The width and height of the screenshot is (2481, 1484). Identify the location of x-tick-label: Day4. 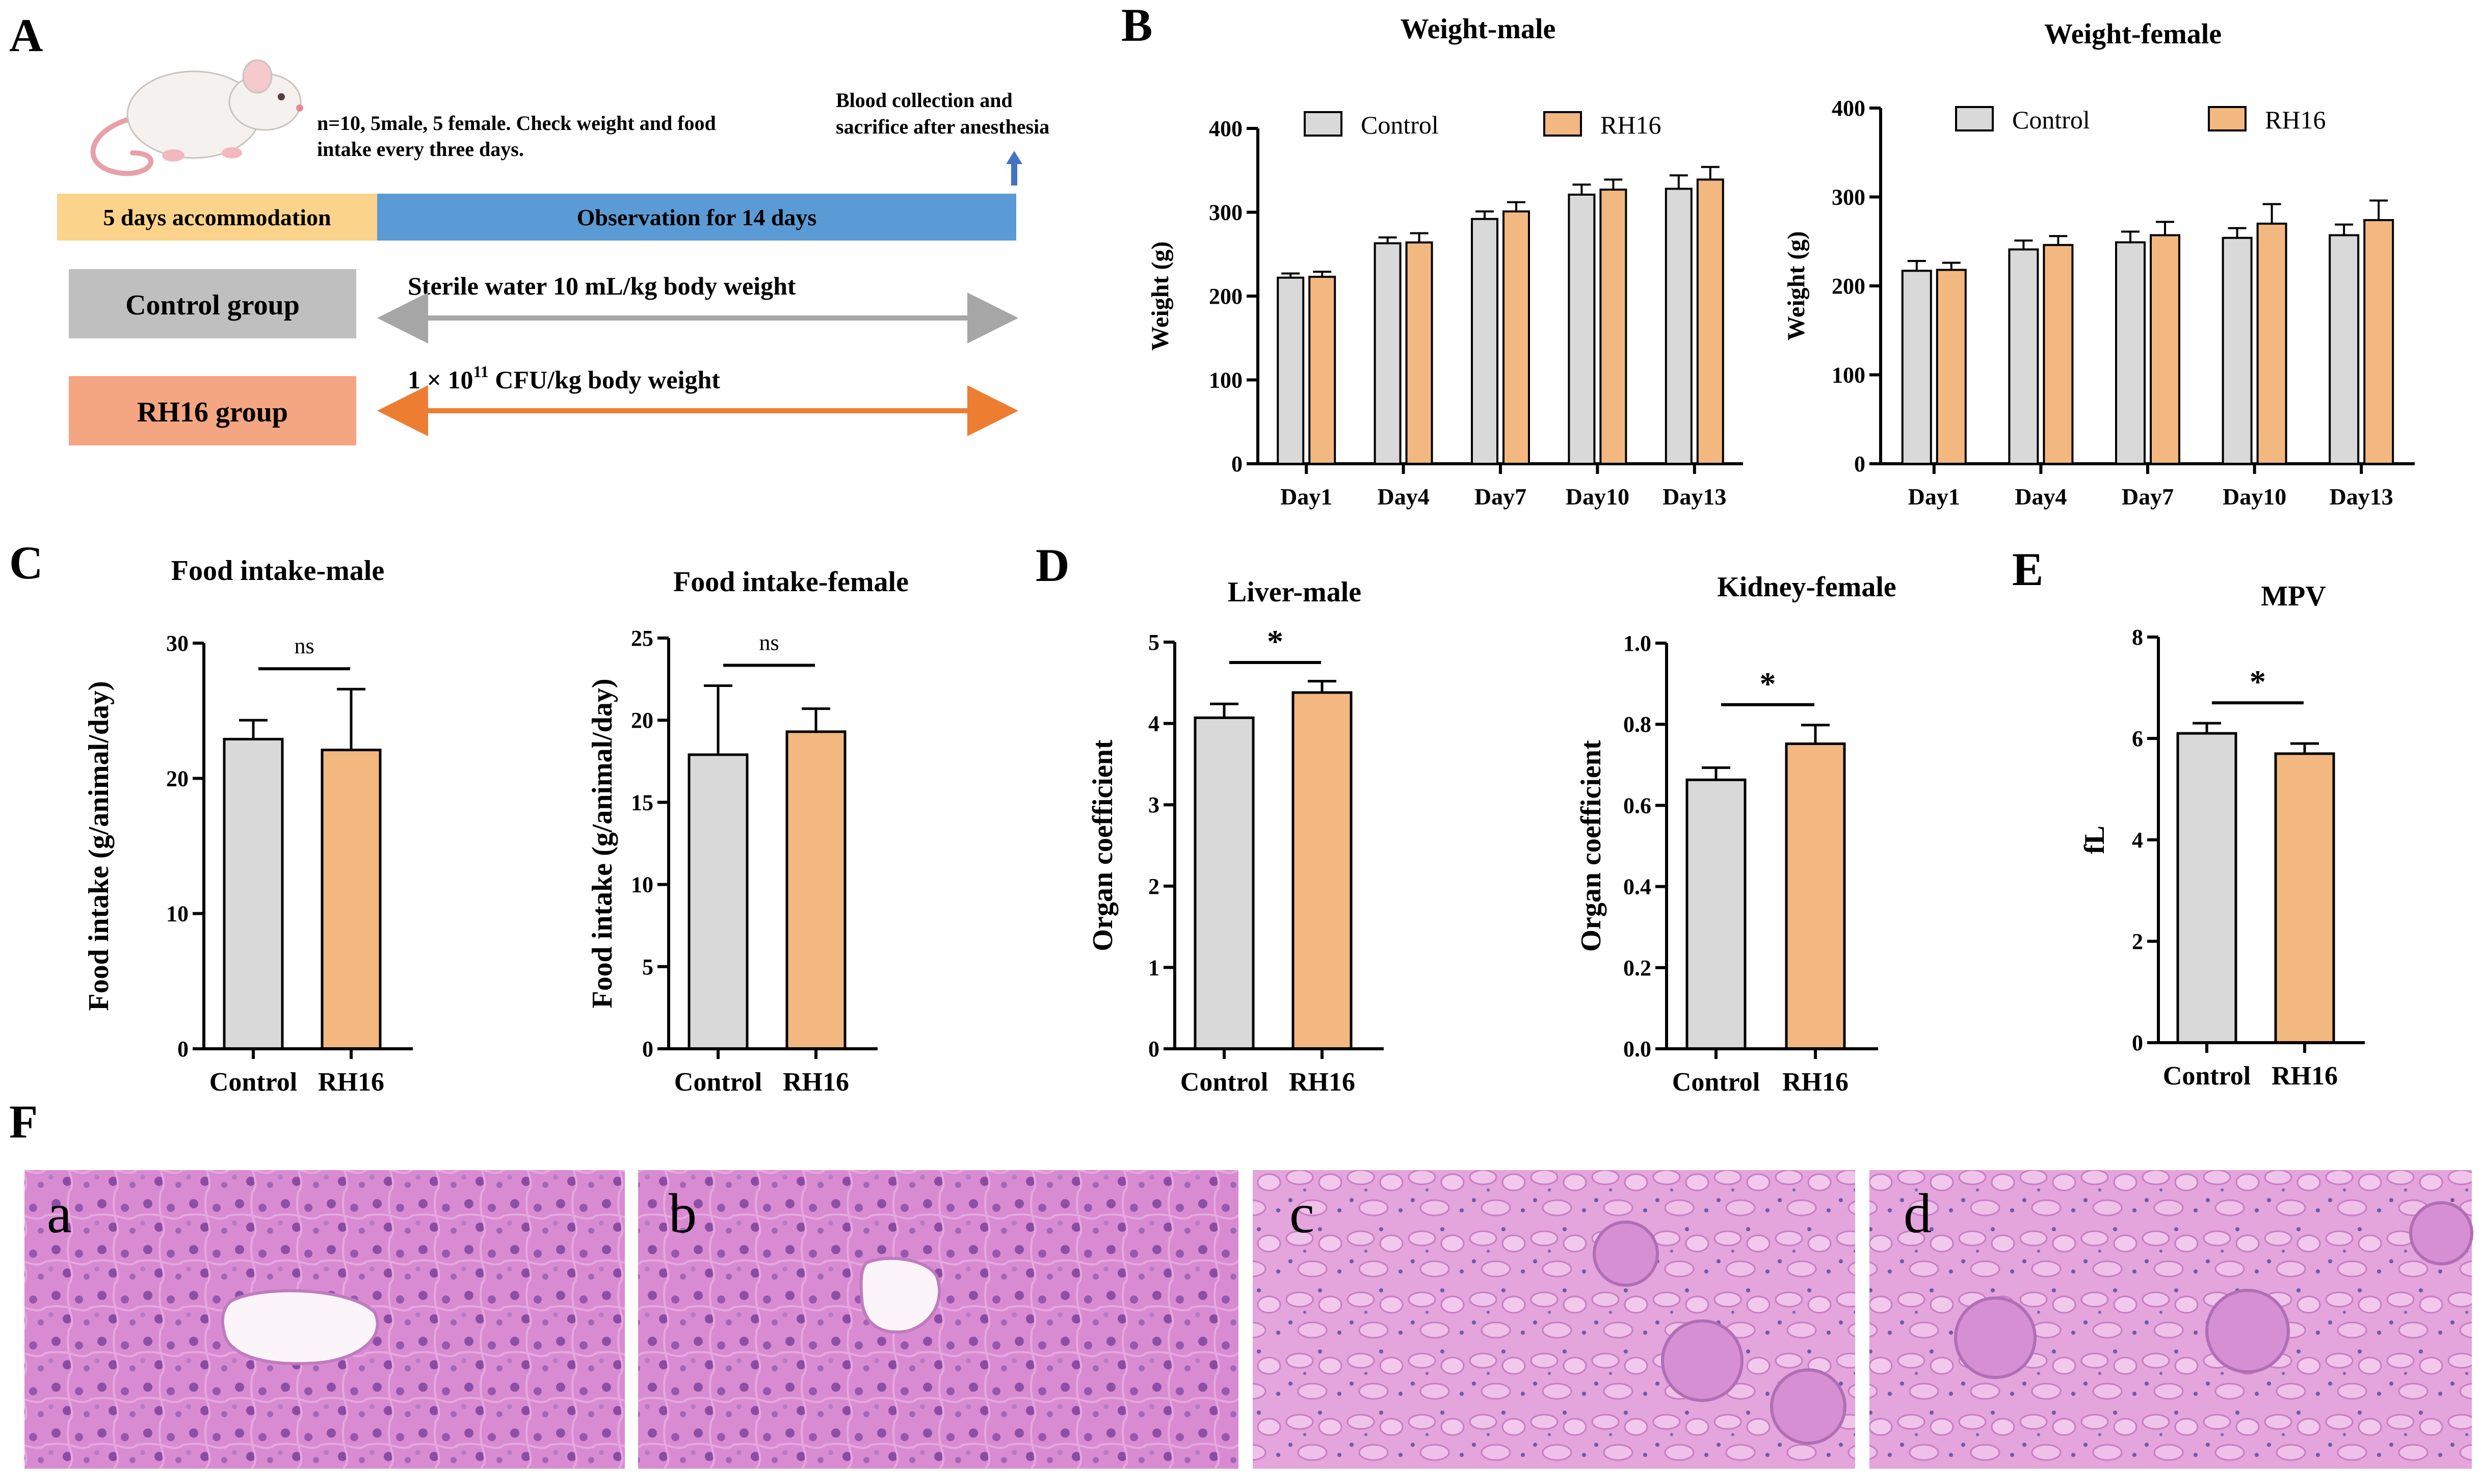
(1403, 497).